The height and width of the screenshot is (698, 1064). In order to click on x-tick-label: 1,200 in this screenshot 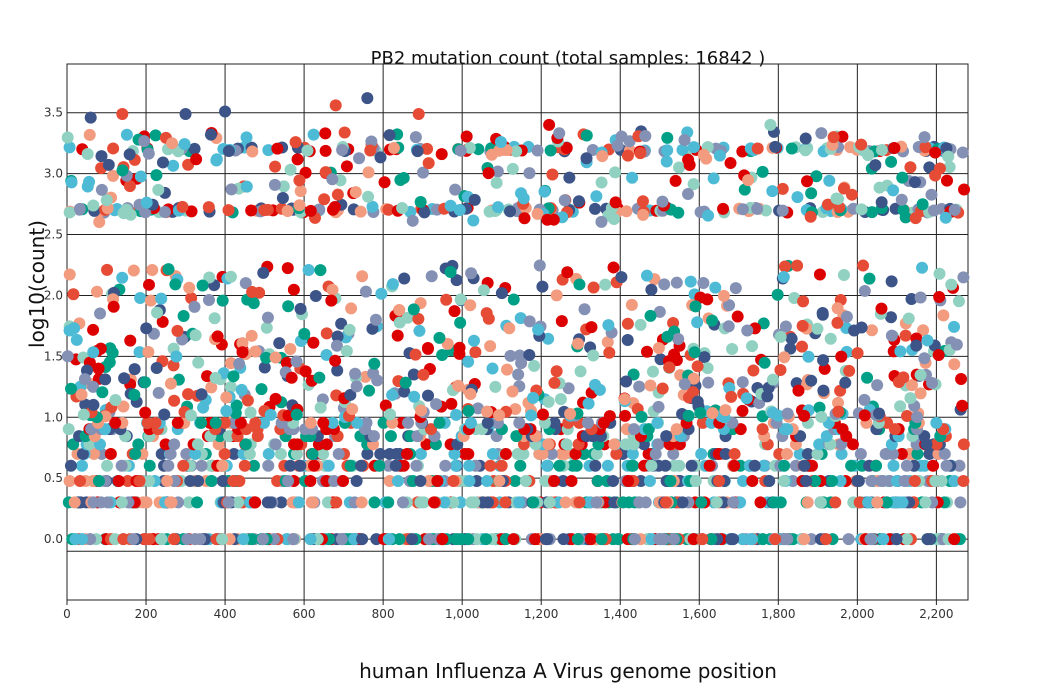, I will do `click(541, 614)`.